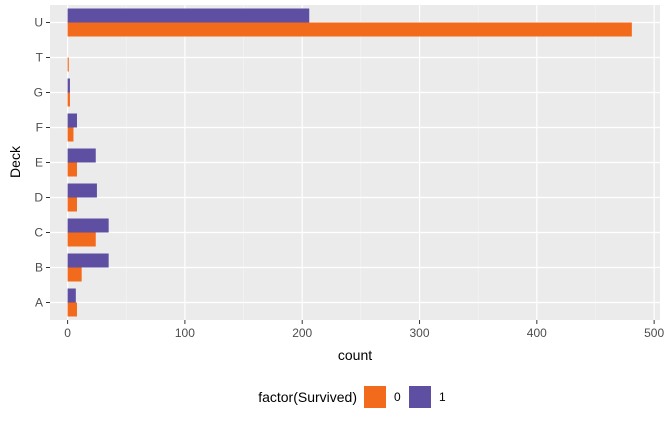  What do you see at coordinates (40, 58) in the screenshot?
I see `y-tick-label-T: T` at bounding box center [40, 58].